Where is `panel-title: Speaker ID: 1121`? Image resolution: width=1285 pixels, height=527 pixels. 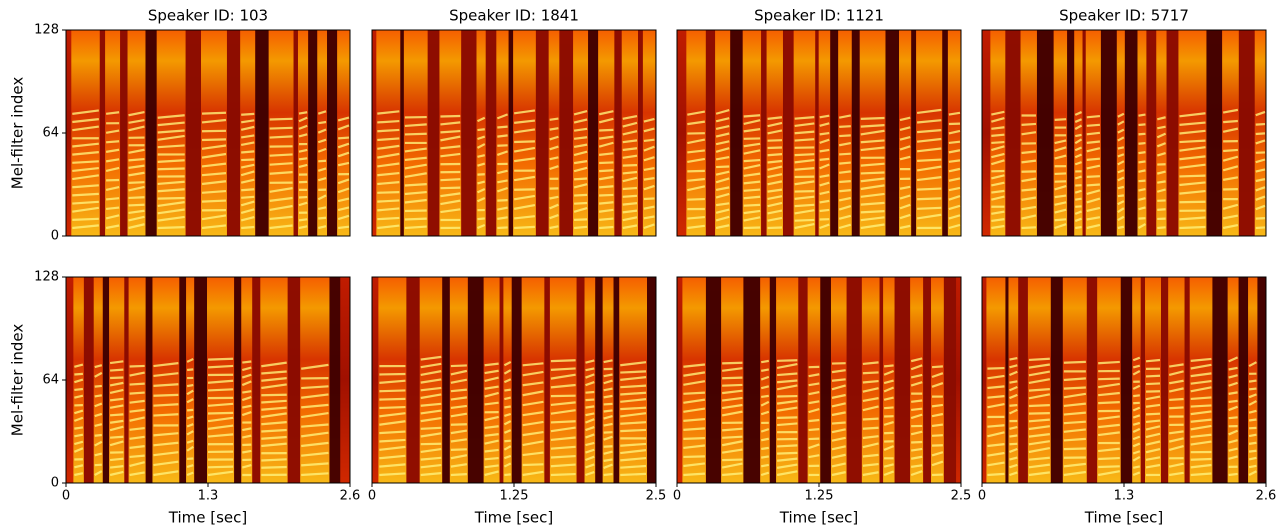
panel-title: Speaker ID: 1121 is located at coordinates (819, 16).